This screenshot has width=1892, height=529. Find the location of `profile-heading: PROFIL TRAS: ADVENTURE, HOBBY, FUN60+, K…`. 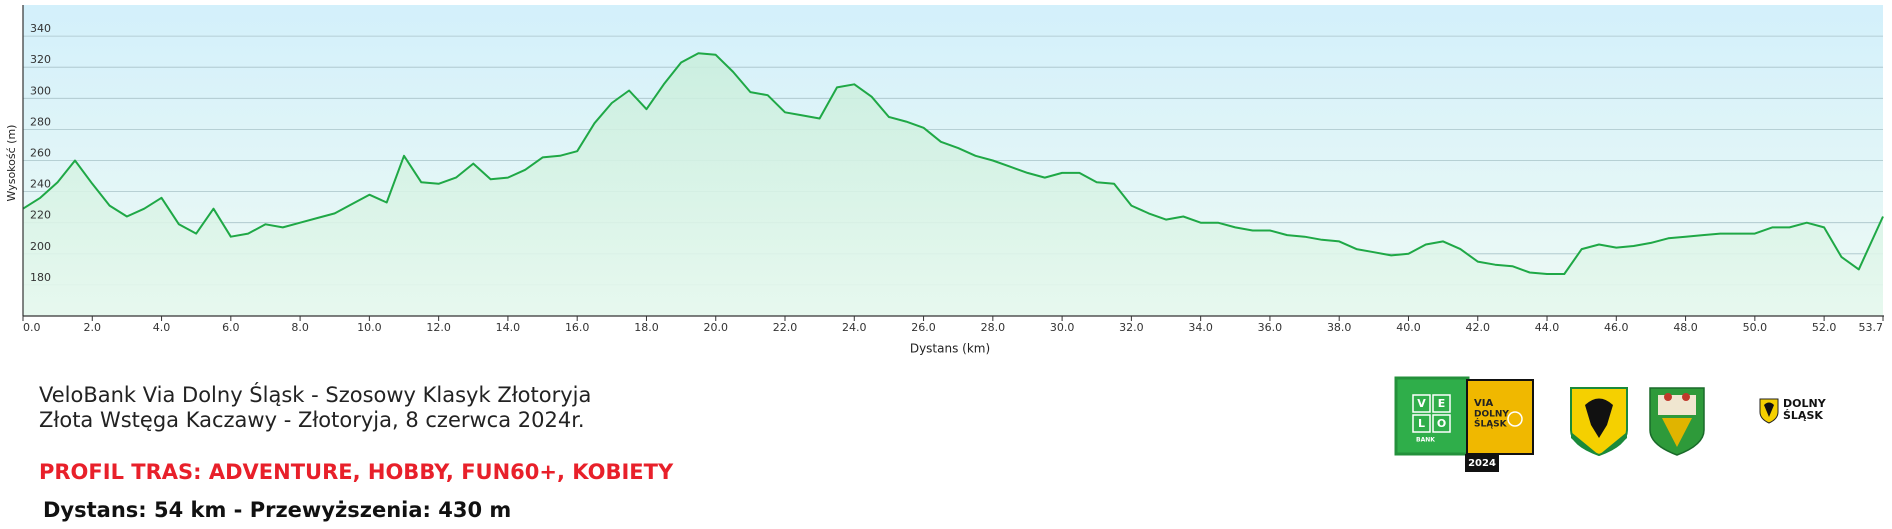

profile-heading: PROFIL TRAS: ADVENTURE, HOBBY, FUN60+, K… is located at coordinates (356, 472).